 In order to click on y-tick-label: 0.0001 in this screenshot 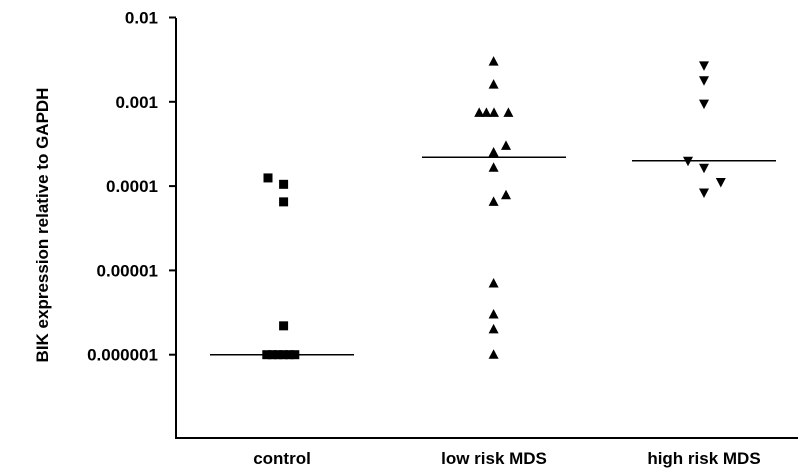, I will do `click(132, 186)`.